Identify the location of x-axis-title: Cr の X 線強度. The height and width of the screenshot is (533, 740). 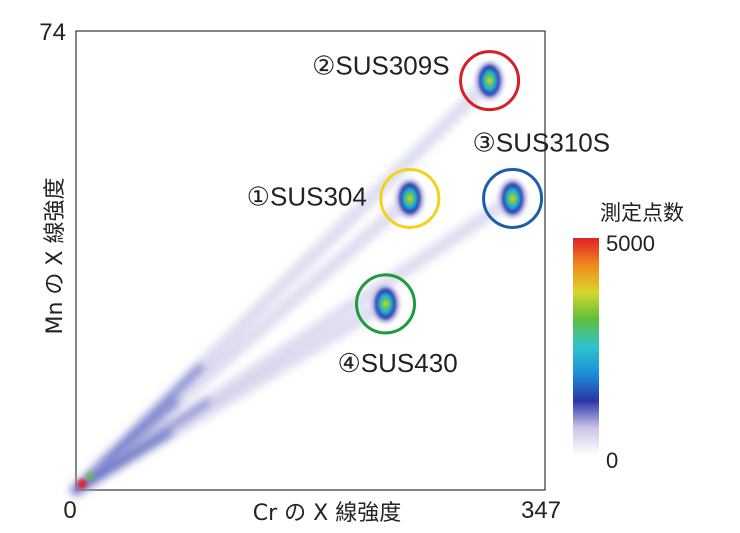
(327, 513).